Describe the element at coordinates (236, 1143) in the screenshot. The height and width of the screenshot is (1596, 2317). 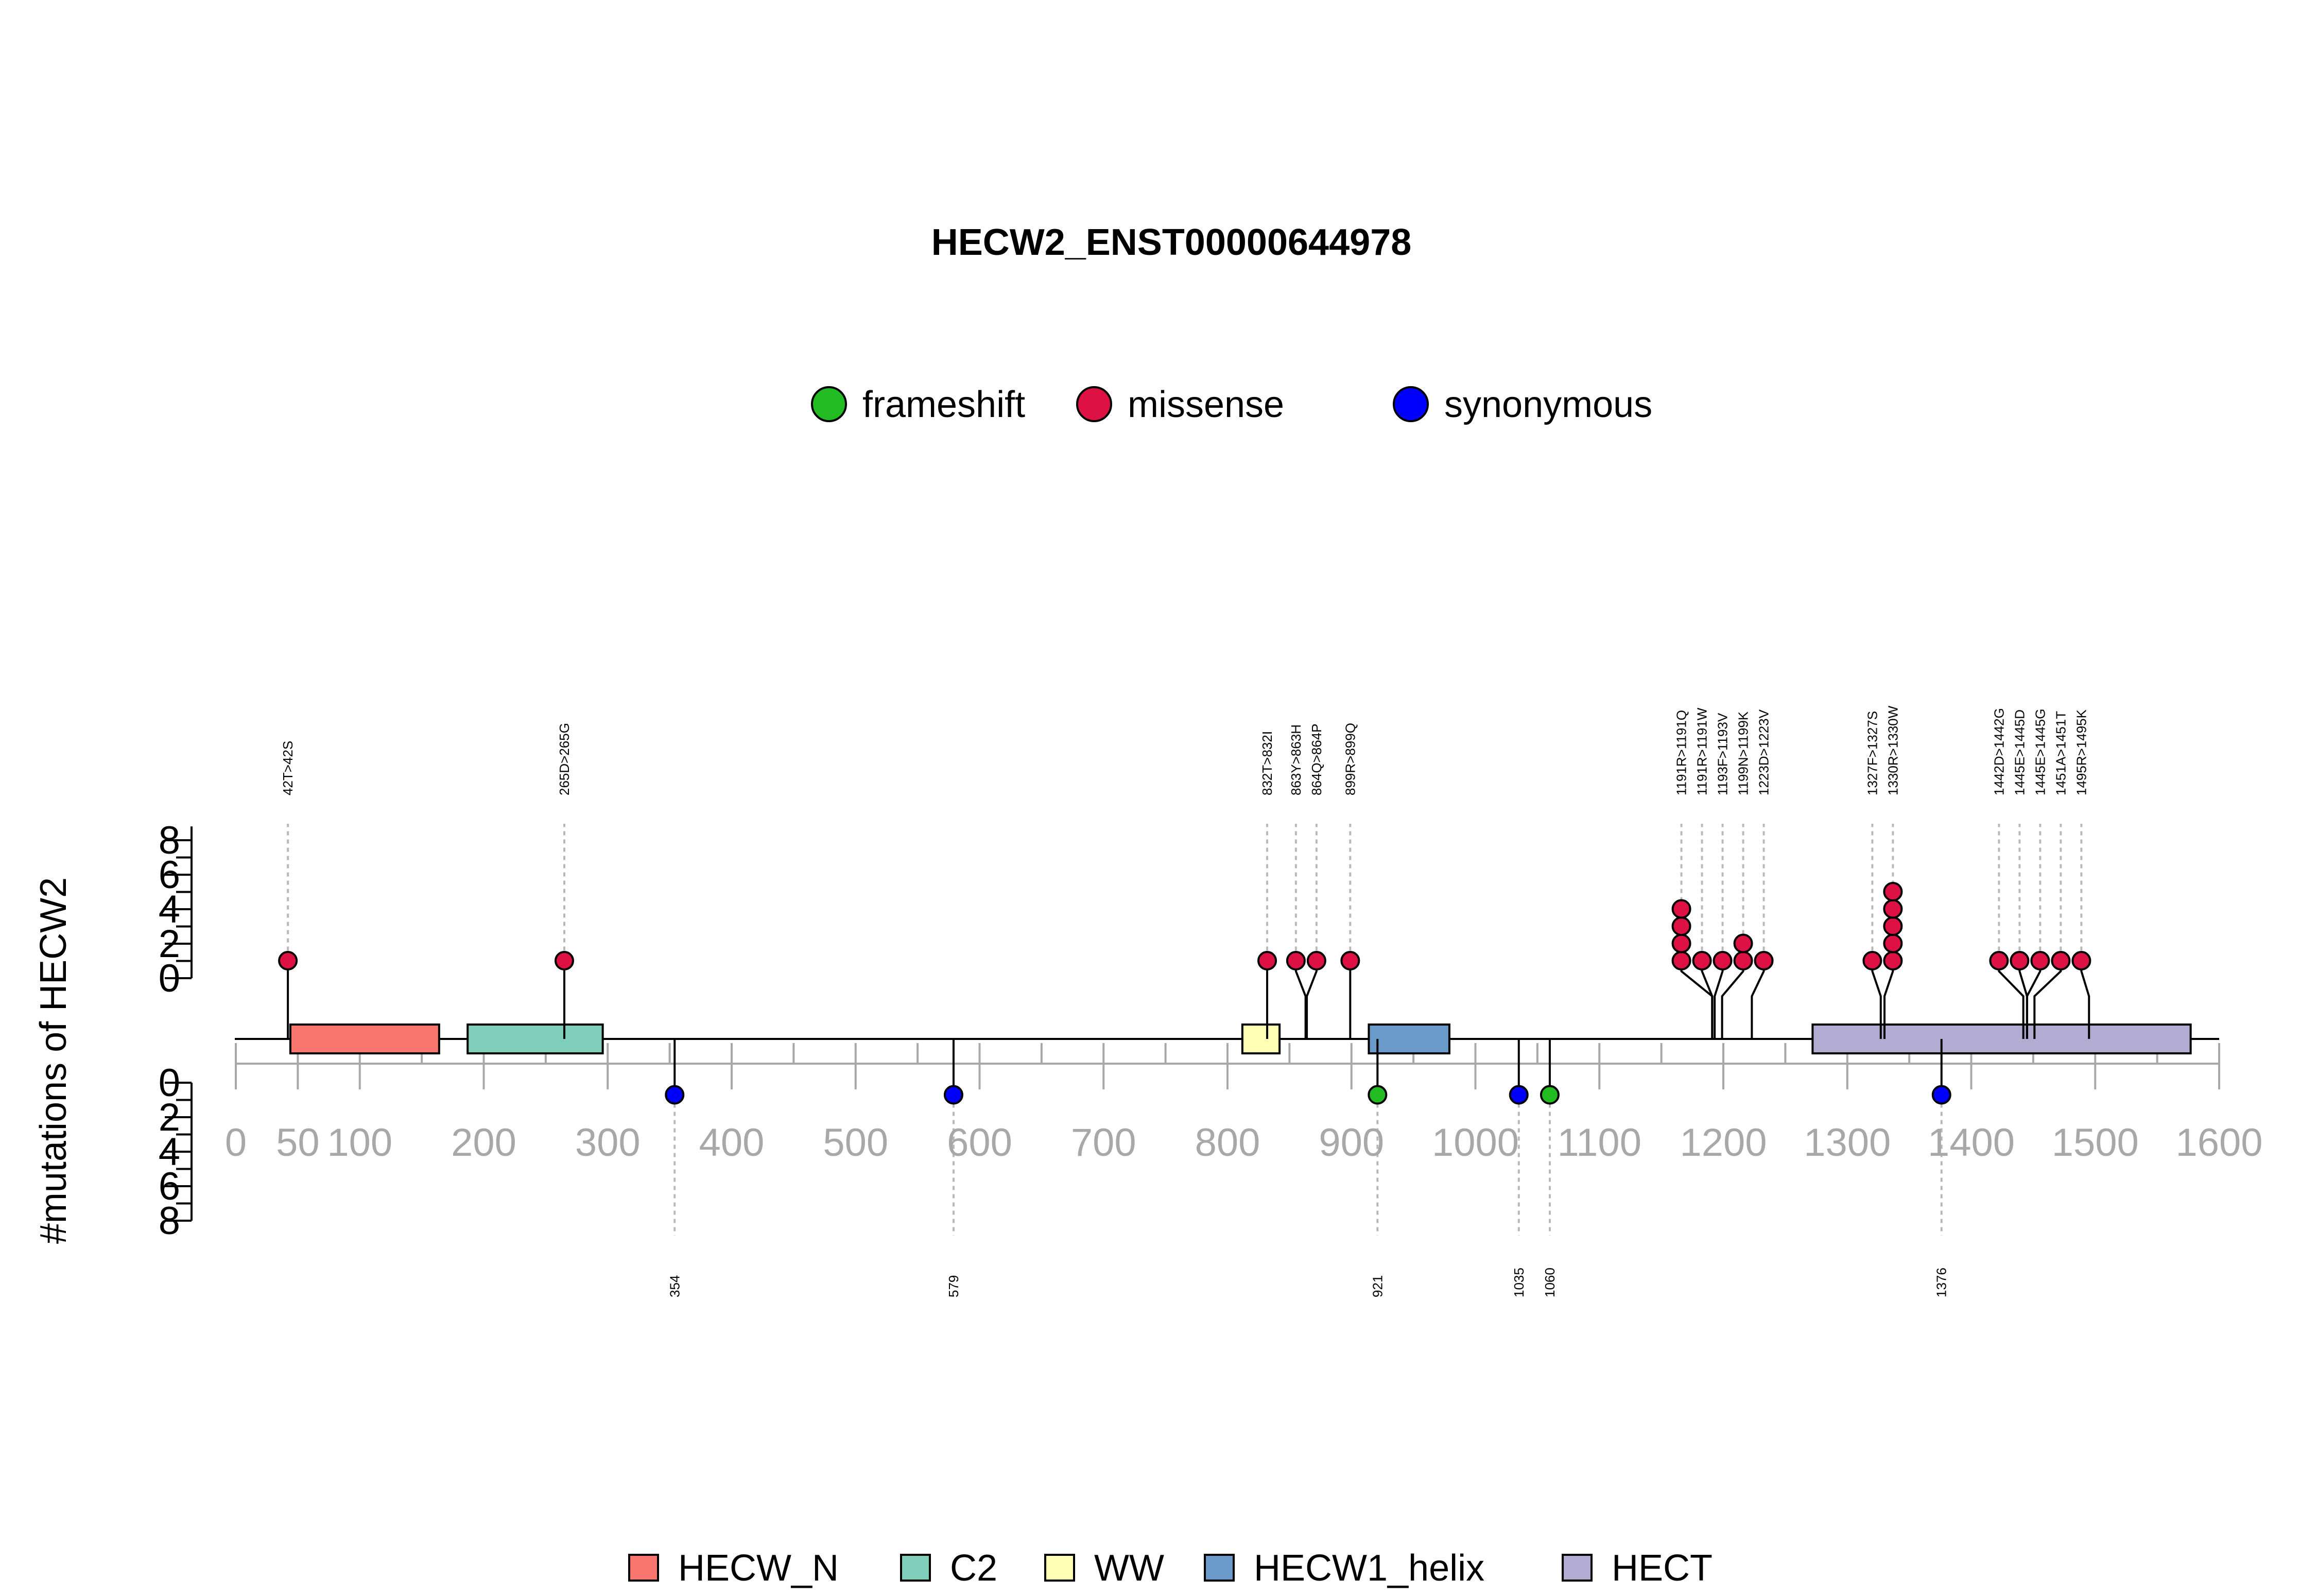
I see `x-tick-label: 0` at that location.